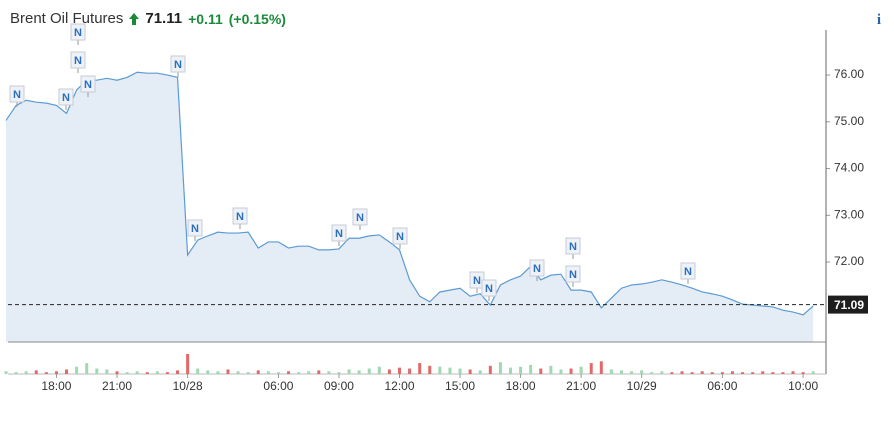 The width and height of the screenshot is (894, 421). What do you see at coordinates (849, 74) in the screenshot?
I see `y-tick-label: 76.00` at bounding box center [849, 74].